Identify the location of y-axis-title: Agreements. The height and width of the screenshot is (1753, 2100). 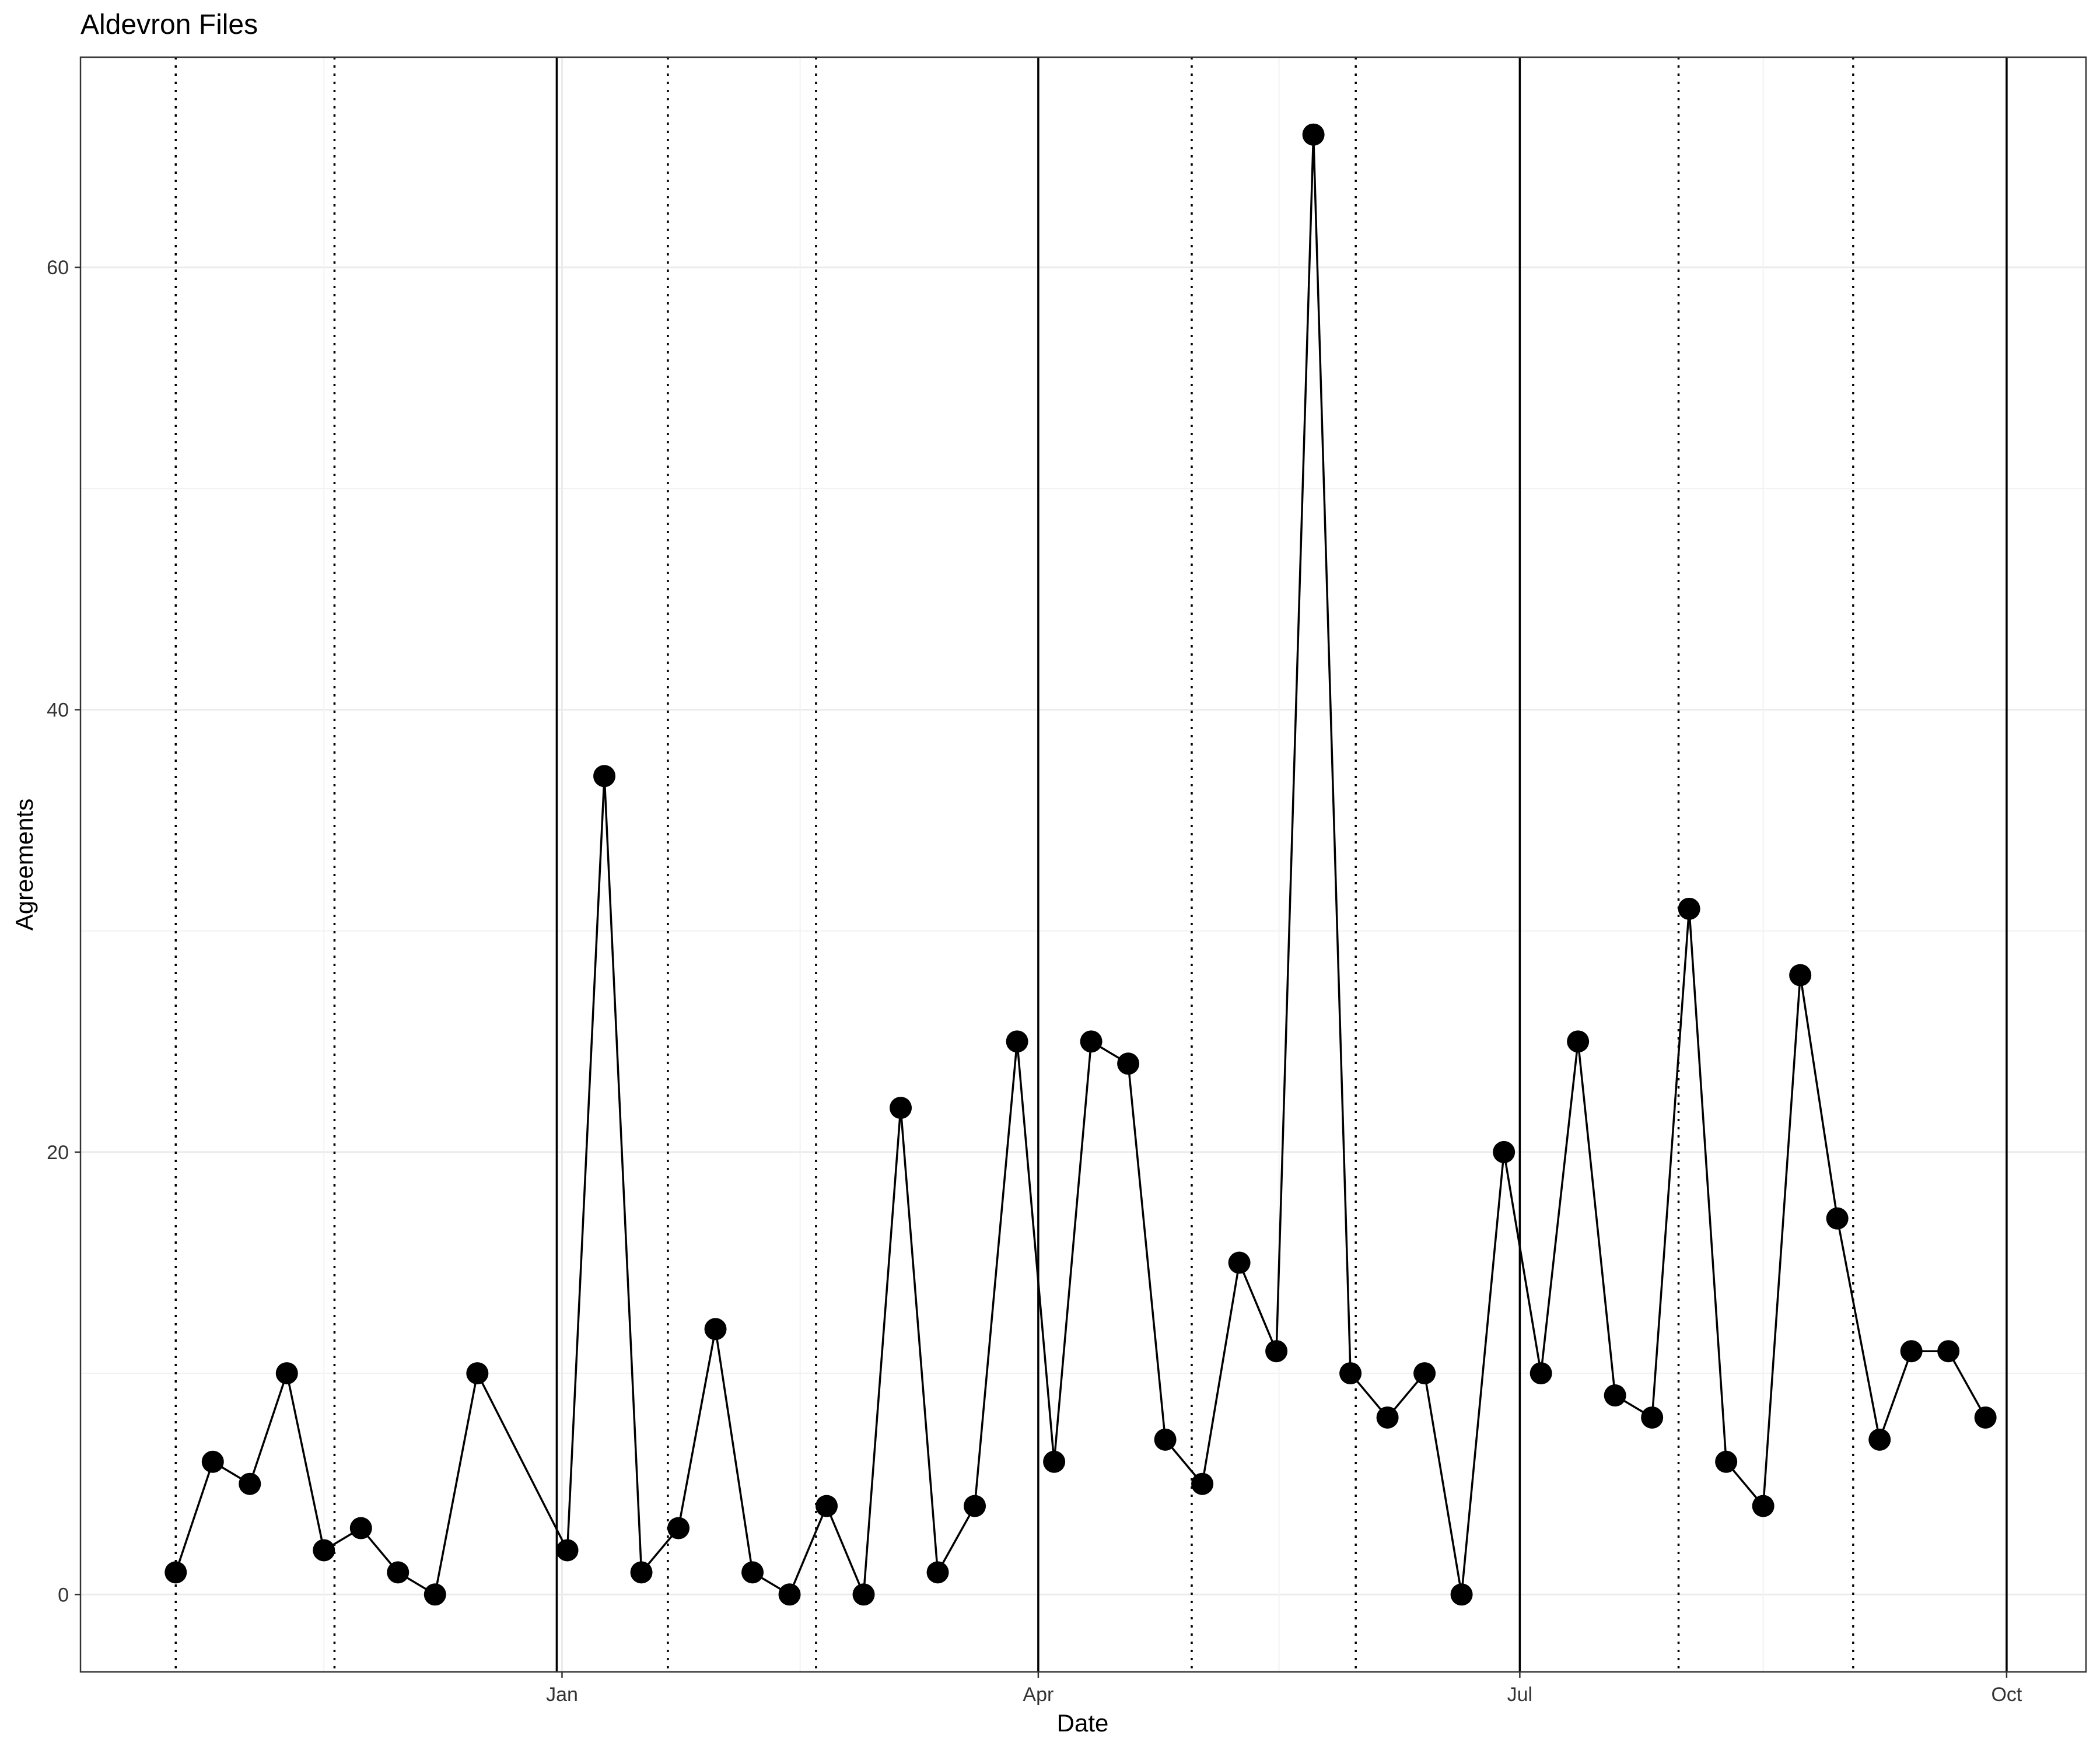
(24, 864).